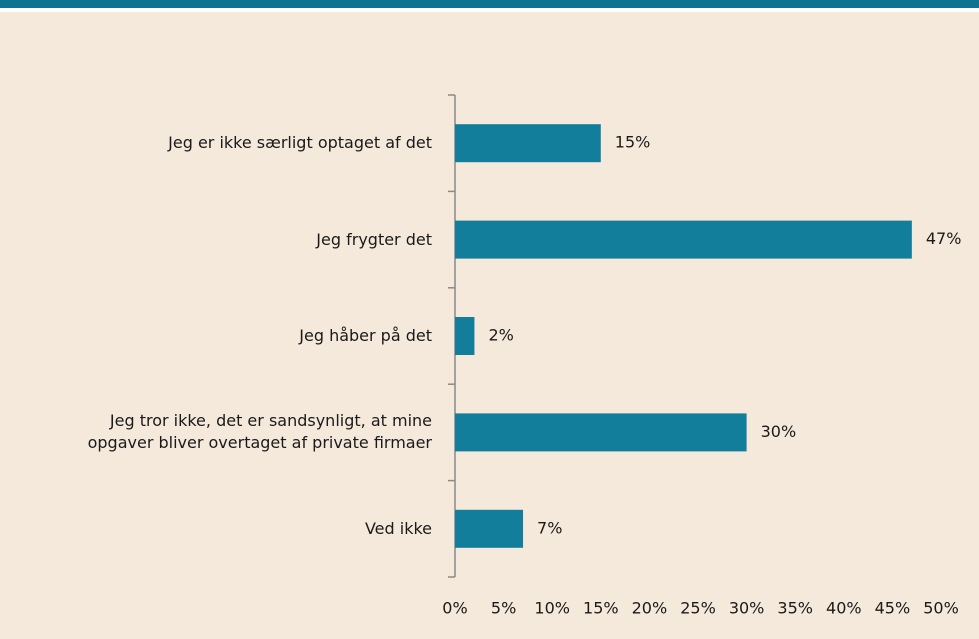  What do you see at coordinates (549, 527) in the screenshot?
I see `value-label: 7%` at bounding box center [549, 527].